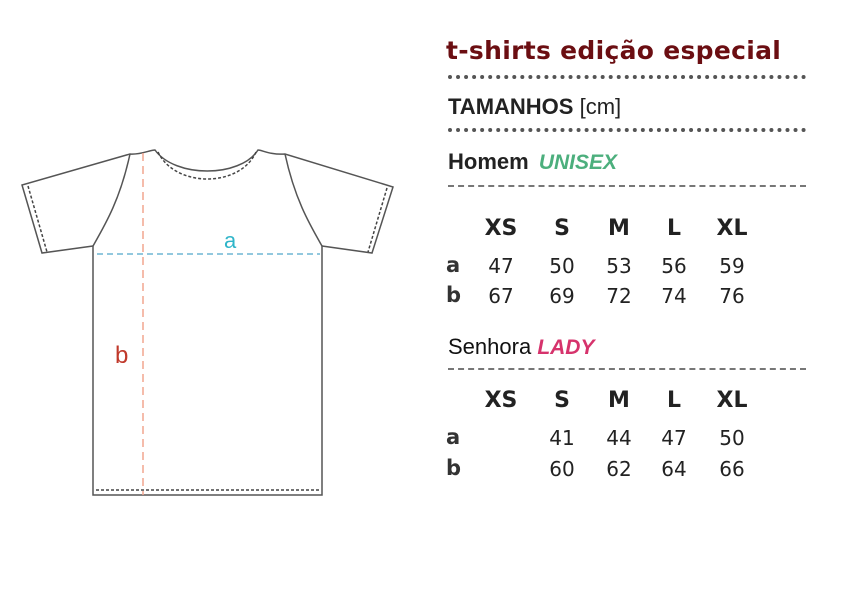 This screenshot has height=596, width=842. I want to click on table-cell: 59, so click(732, 266).